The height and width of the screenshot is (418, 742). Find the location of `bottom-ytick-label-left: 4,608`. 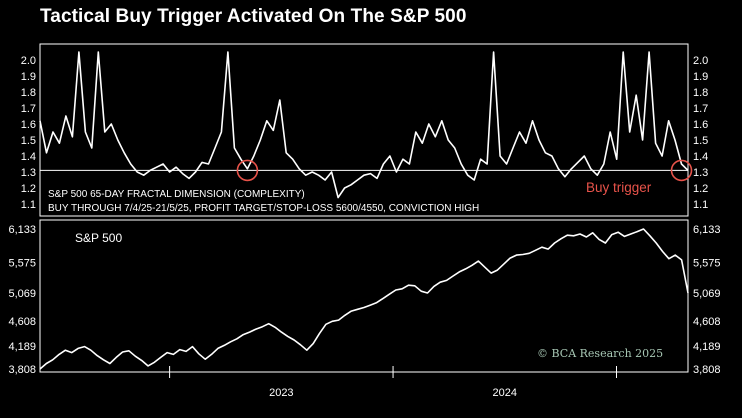

bottom-ytick-label-left: 4,608 is located at coordinates (22, 322).